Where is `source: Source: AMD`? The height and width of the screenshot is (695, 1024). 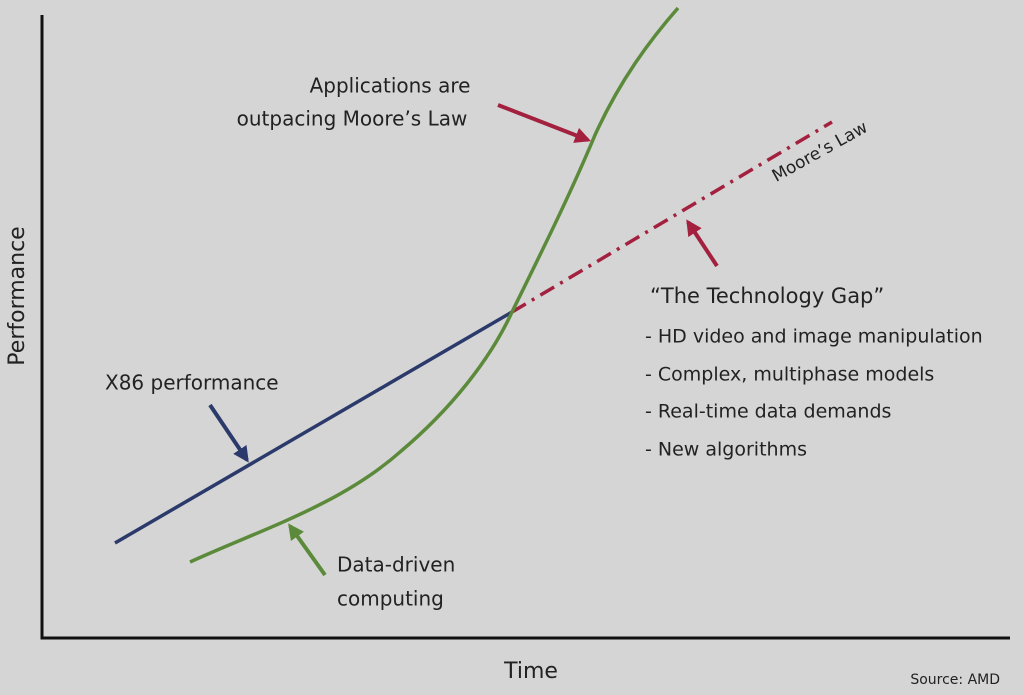
source: Source: AMD is located at coordinates (955, 680).